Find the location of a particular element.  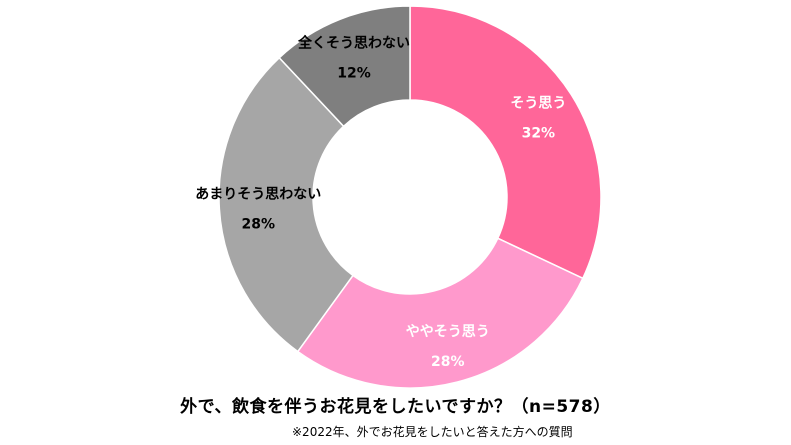

slice-value-1: 28% is located at coordinates (448, 362).